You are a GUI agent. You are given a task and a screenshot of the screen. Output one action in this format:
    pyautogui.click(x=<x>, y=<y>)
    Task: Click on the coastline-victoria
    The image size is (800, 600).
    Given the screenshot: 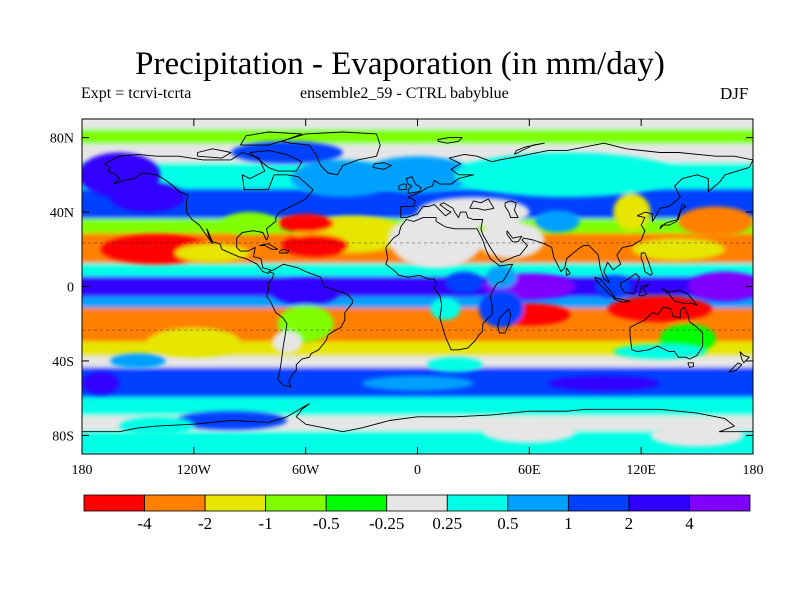 What is the action you would take?
    pyautogui.click(x=214, y=153)
    